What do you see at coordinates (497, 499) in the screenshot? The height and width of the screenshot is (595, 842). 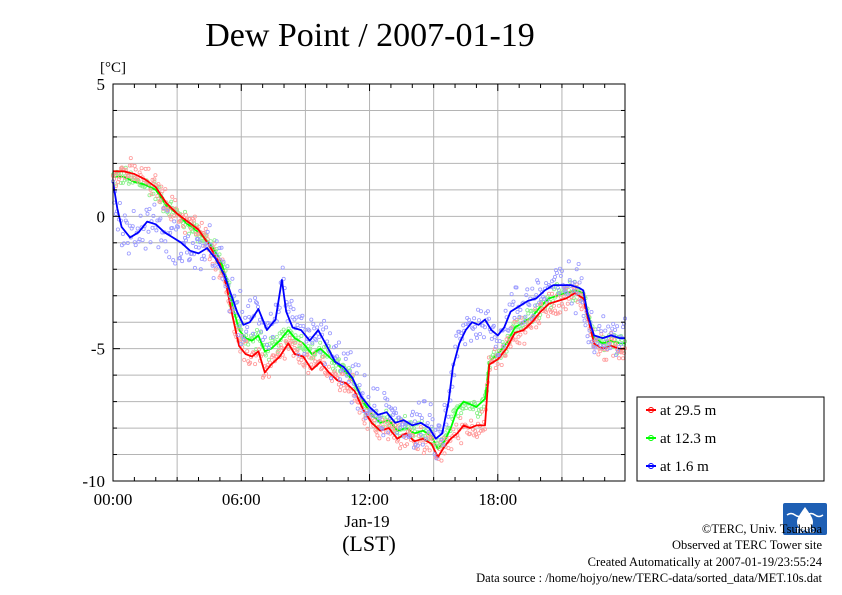 I see `x-tick-label: 18:00` at bounding box center [497, 499].